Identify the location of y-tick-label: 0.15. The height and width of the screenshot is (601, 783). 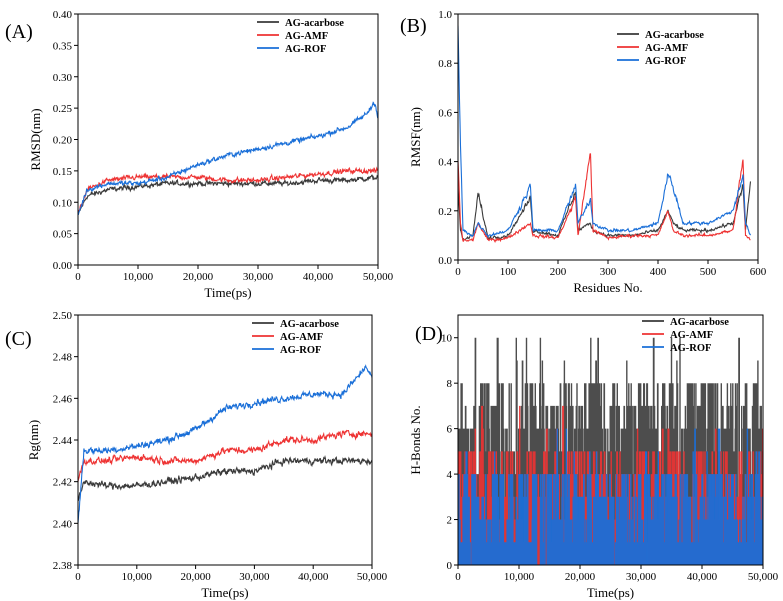
(63, 172).